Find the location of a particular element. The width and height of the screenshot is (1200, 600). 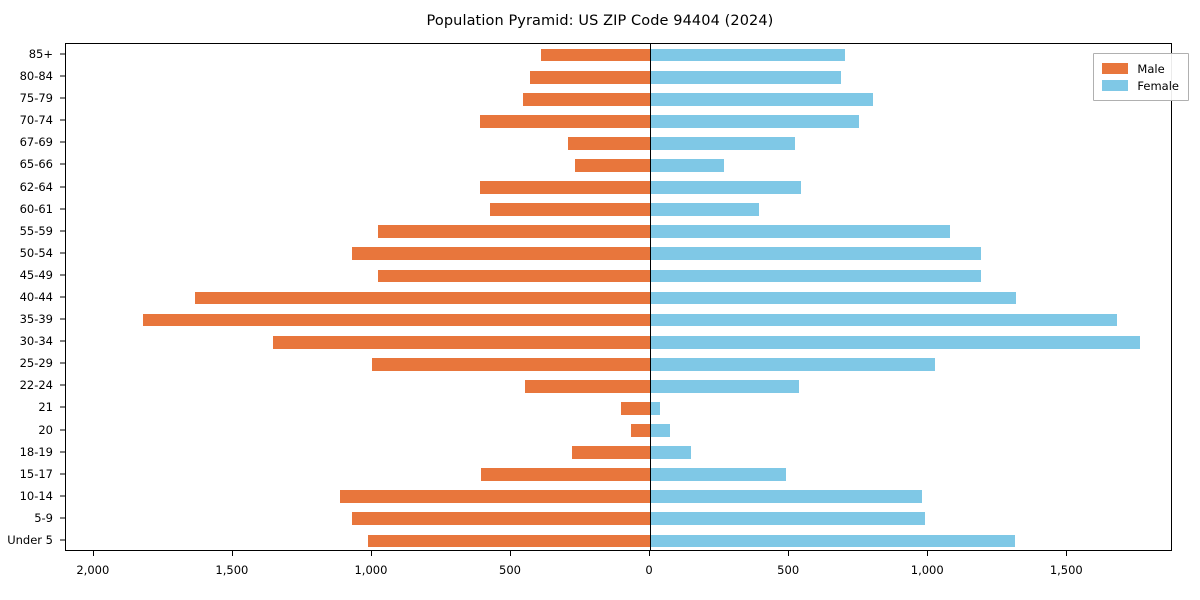

legend-label: Female is located at coordinates (1158, 85).